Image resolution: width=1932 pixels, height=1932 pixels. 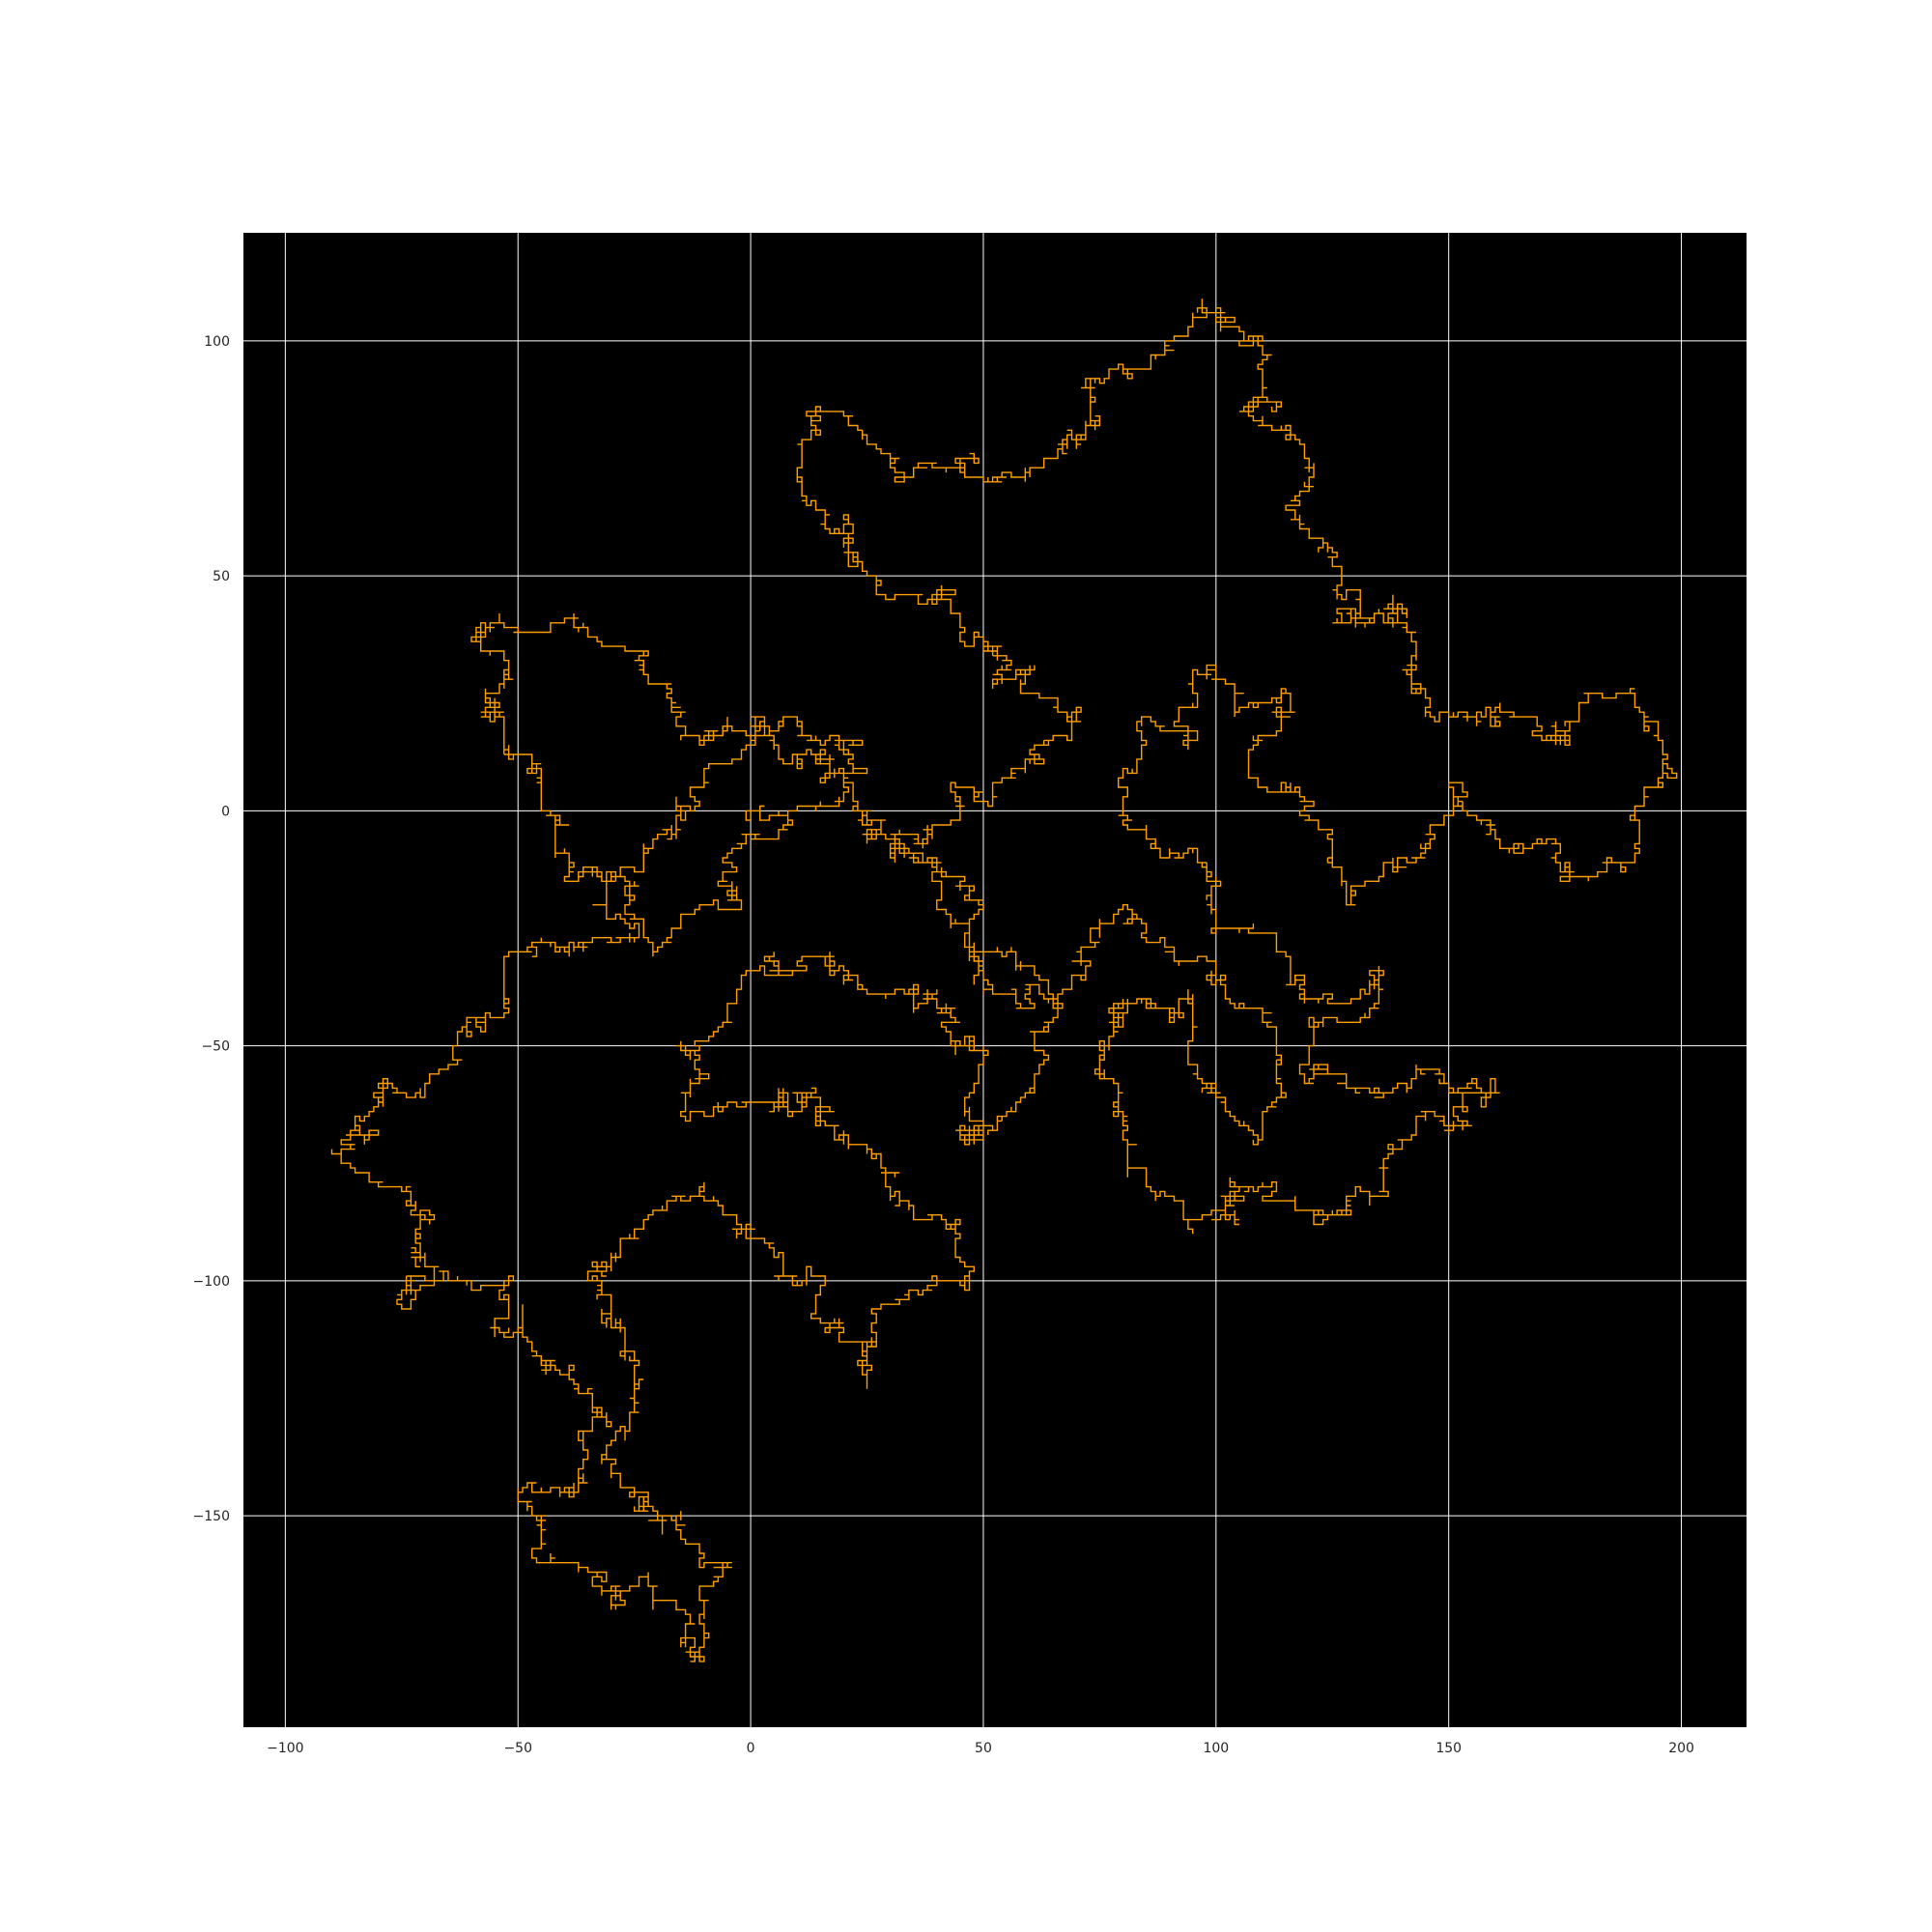 I want to click on x-tick-label: −50, so click(x=517, y=1748).